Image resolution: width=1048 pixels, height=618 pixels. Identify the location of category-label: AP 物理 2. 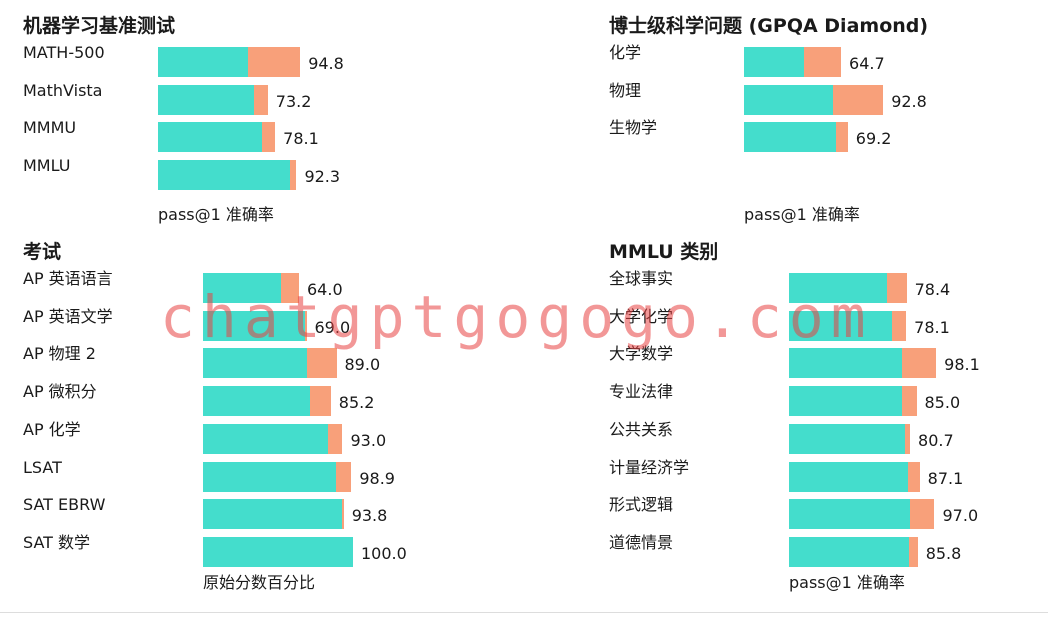
(59, 354).